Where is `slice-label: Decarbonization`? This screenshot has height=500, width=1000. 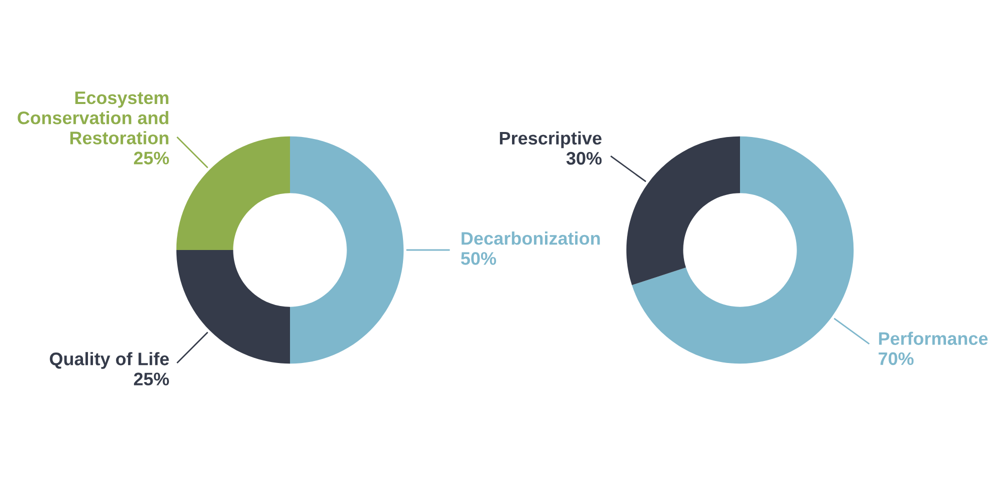 slice-label: Decarbonization is located at coordinates (531, 238).